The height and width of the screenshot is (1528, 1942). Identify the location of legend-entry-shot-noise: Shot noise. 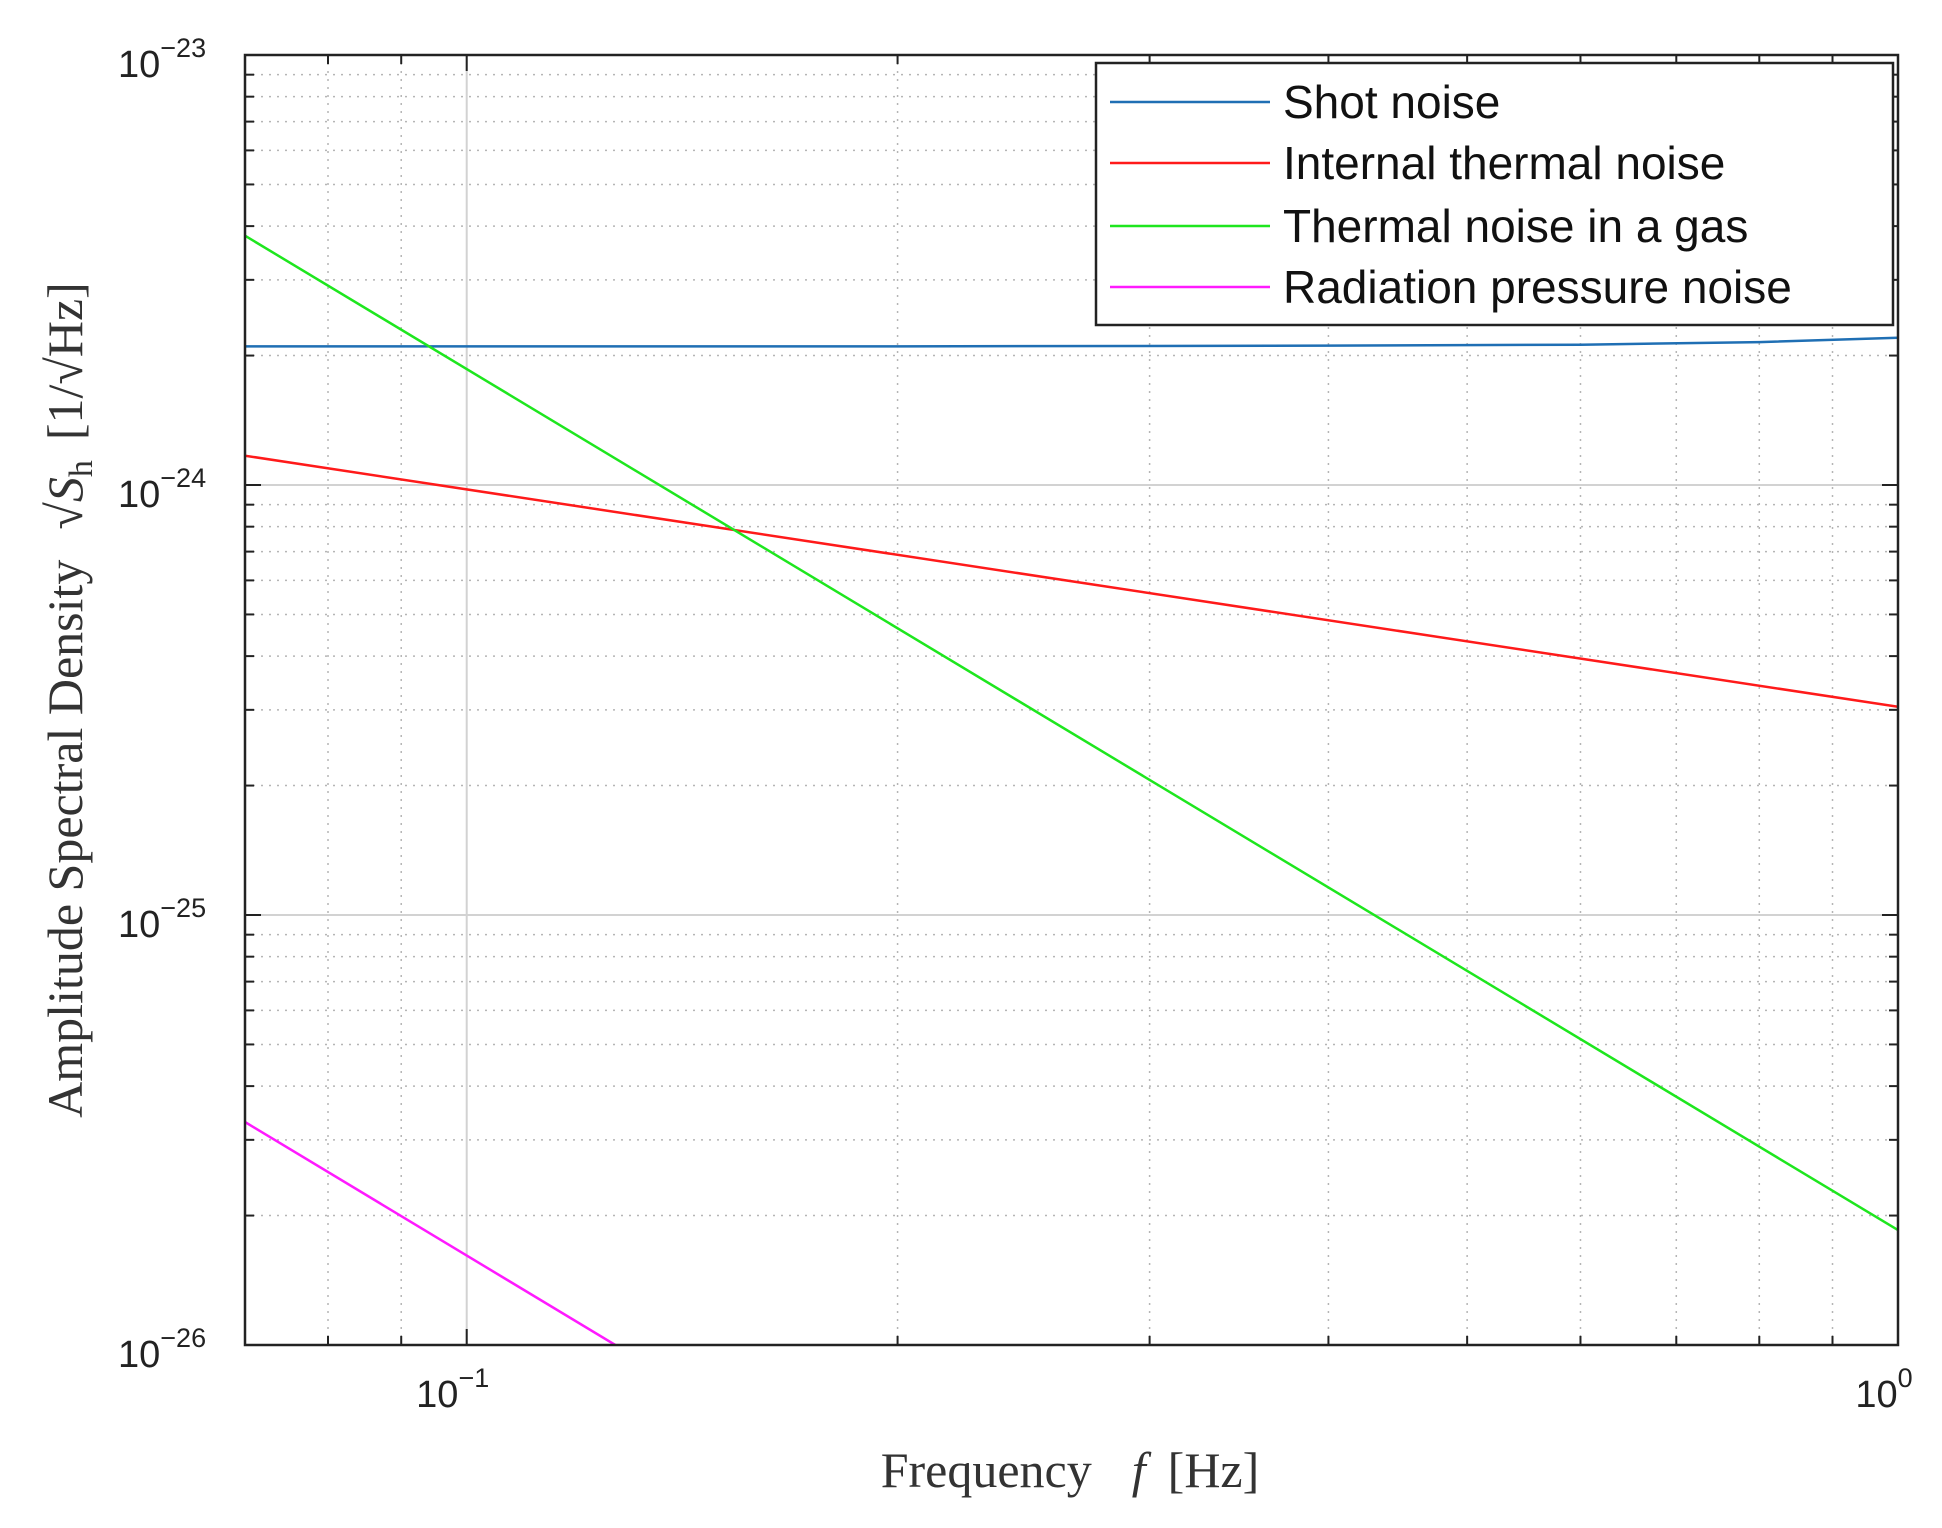
(1305, 102).